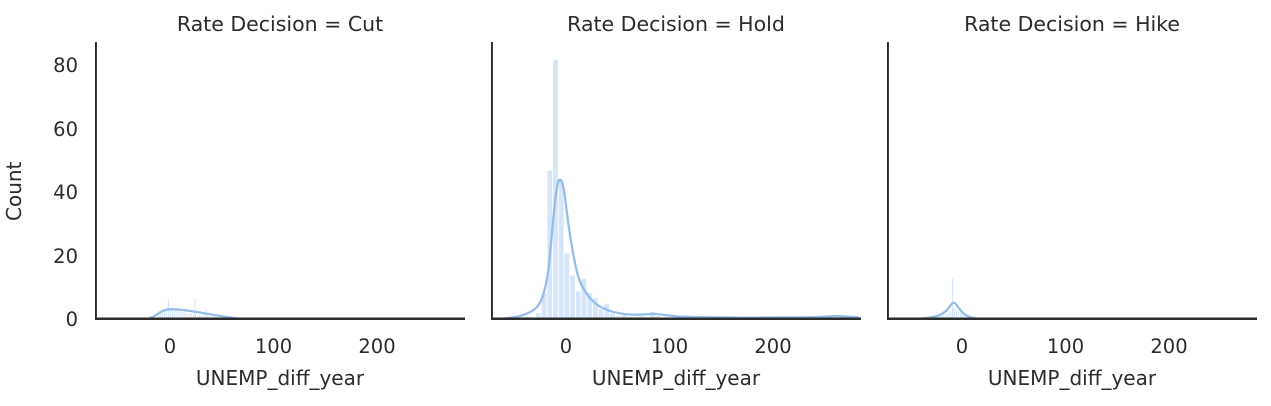  What do you see at coordinates (947, 310) in the screenshot?
I see `kde-curve` at bounding box center [947, 310].